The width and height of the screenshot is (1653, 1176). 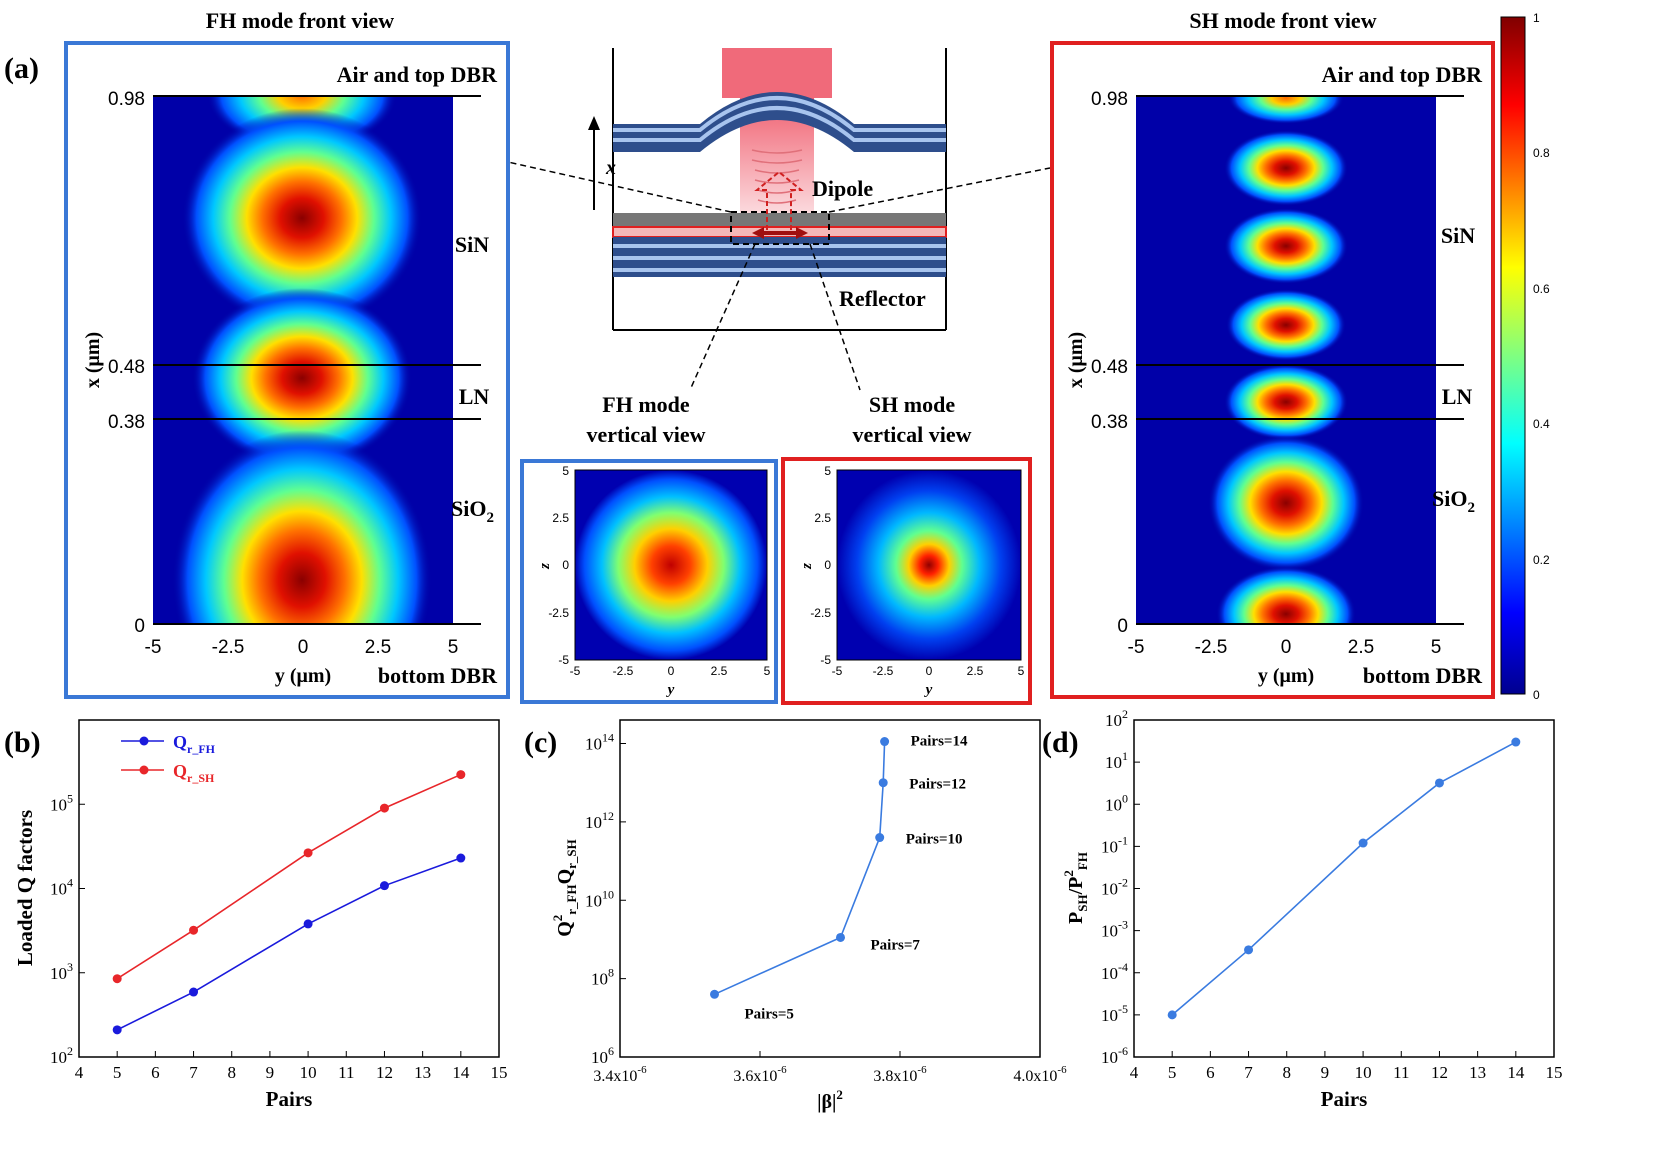 What do you see at coordinates (1021, 671) in the screenshot?
I see `x-tick: 5` at bounding box center [1021, 671].